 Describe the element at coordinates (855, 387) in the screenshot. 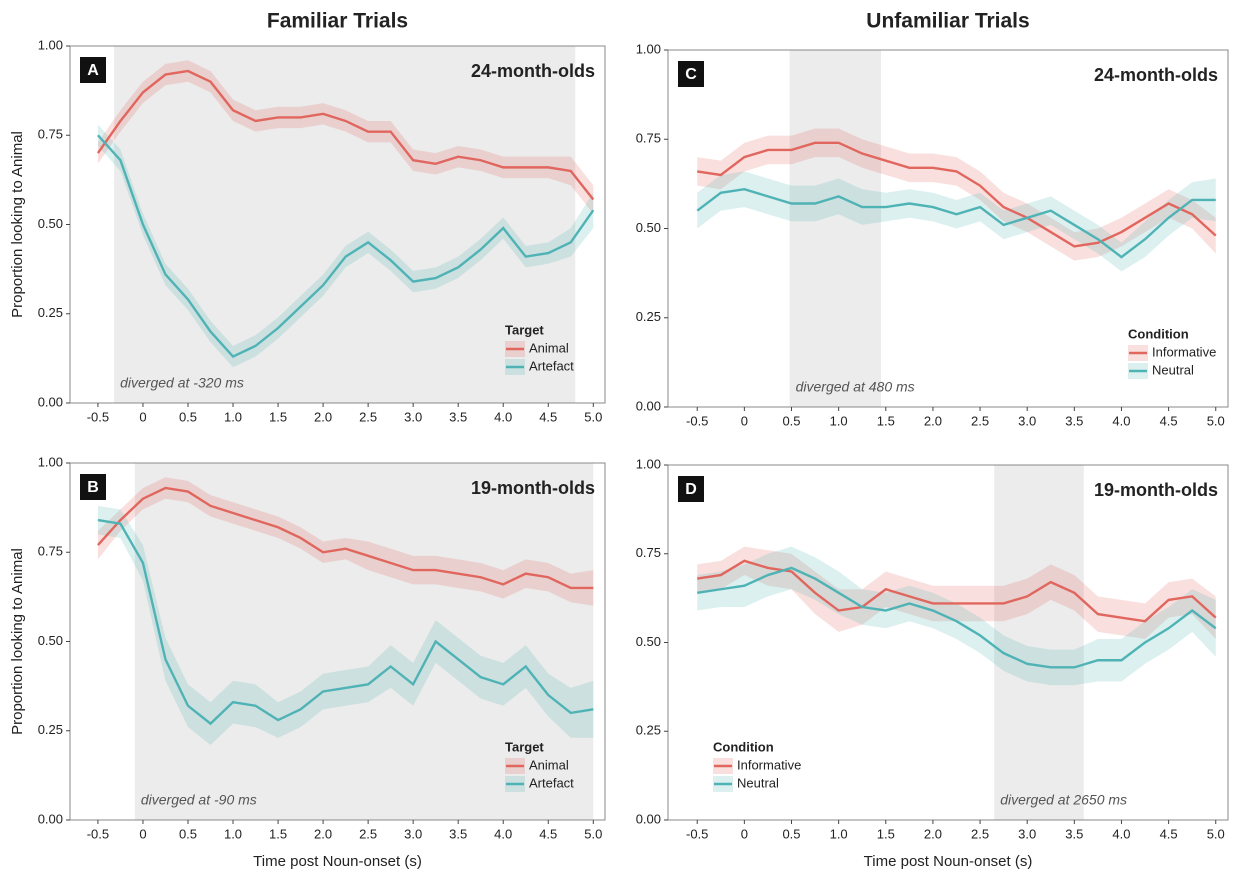

I see `annotation: diverged at 480 ms` at that location.